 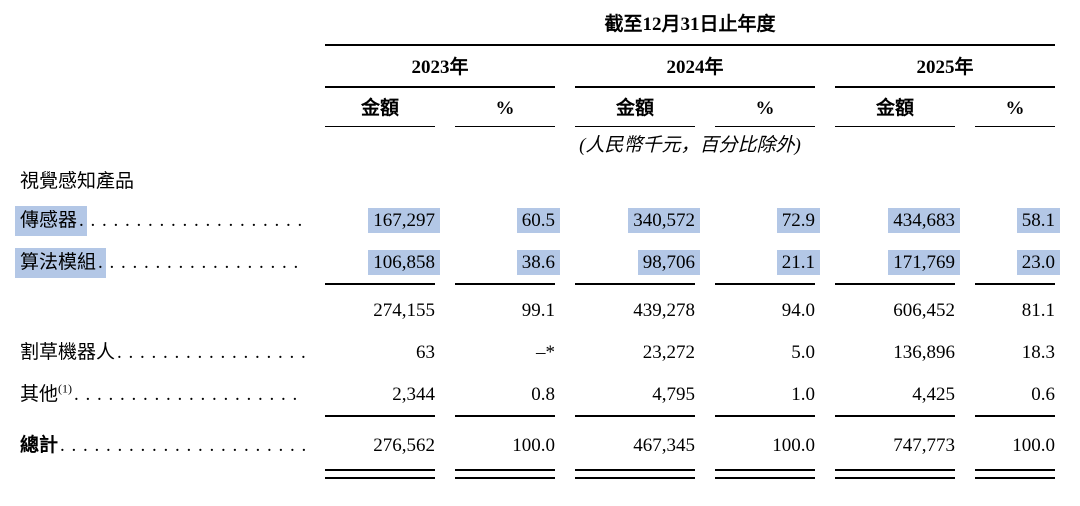 What do you see at coordinates (507, 262) in the screenshot?
I see `cell-2023-percent: 38.6` at bounding box center [507, 262].